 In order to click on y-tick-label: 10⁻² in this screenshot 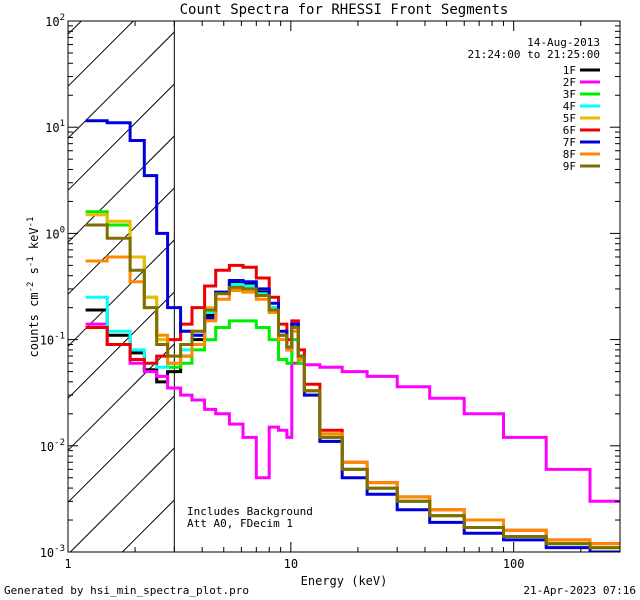, I will do `click(52, 446)`.